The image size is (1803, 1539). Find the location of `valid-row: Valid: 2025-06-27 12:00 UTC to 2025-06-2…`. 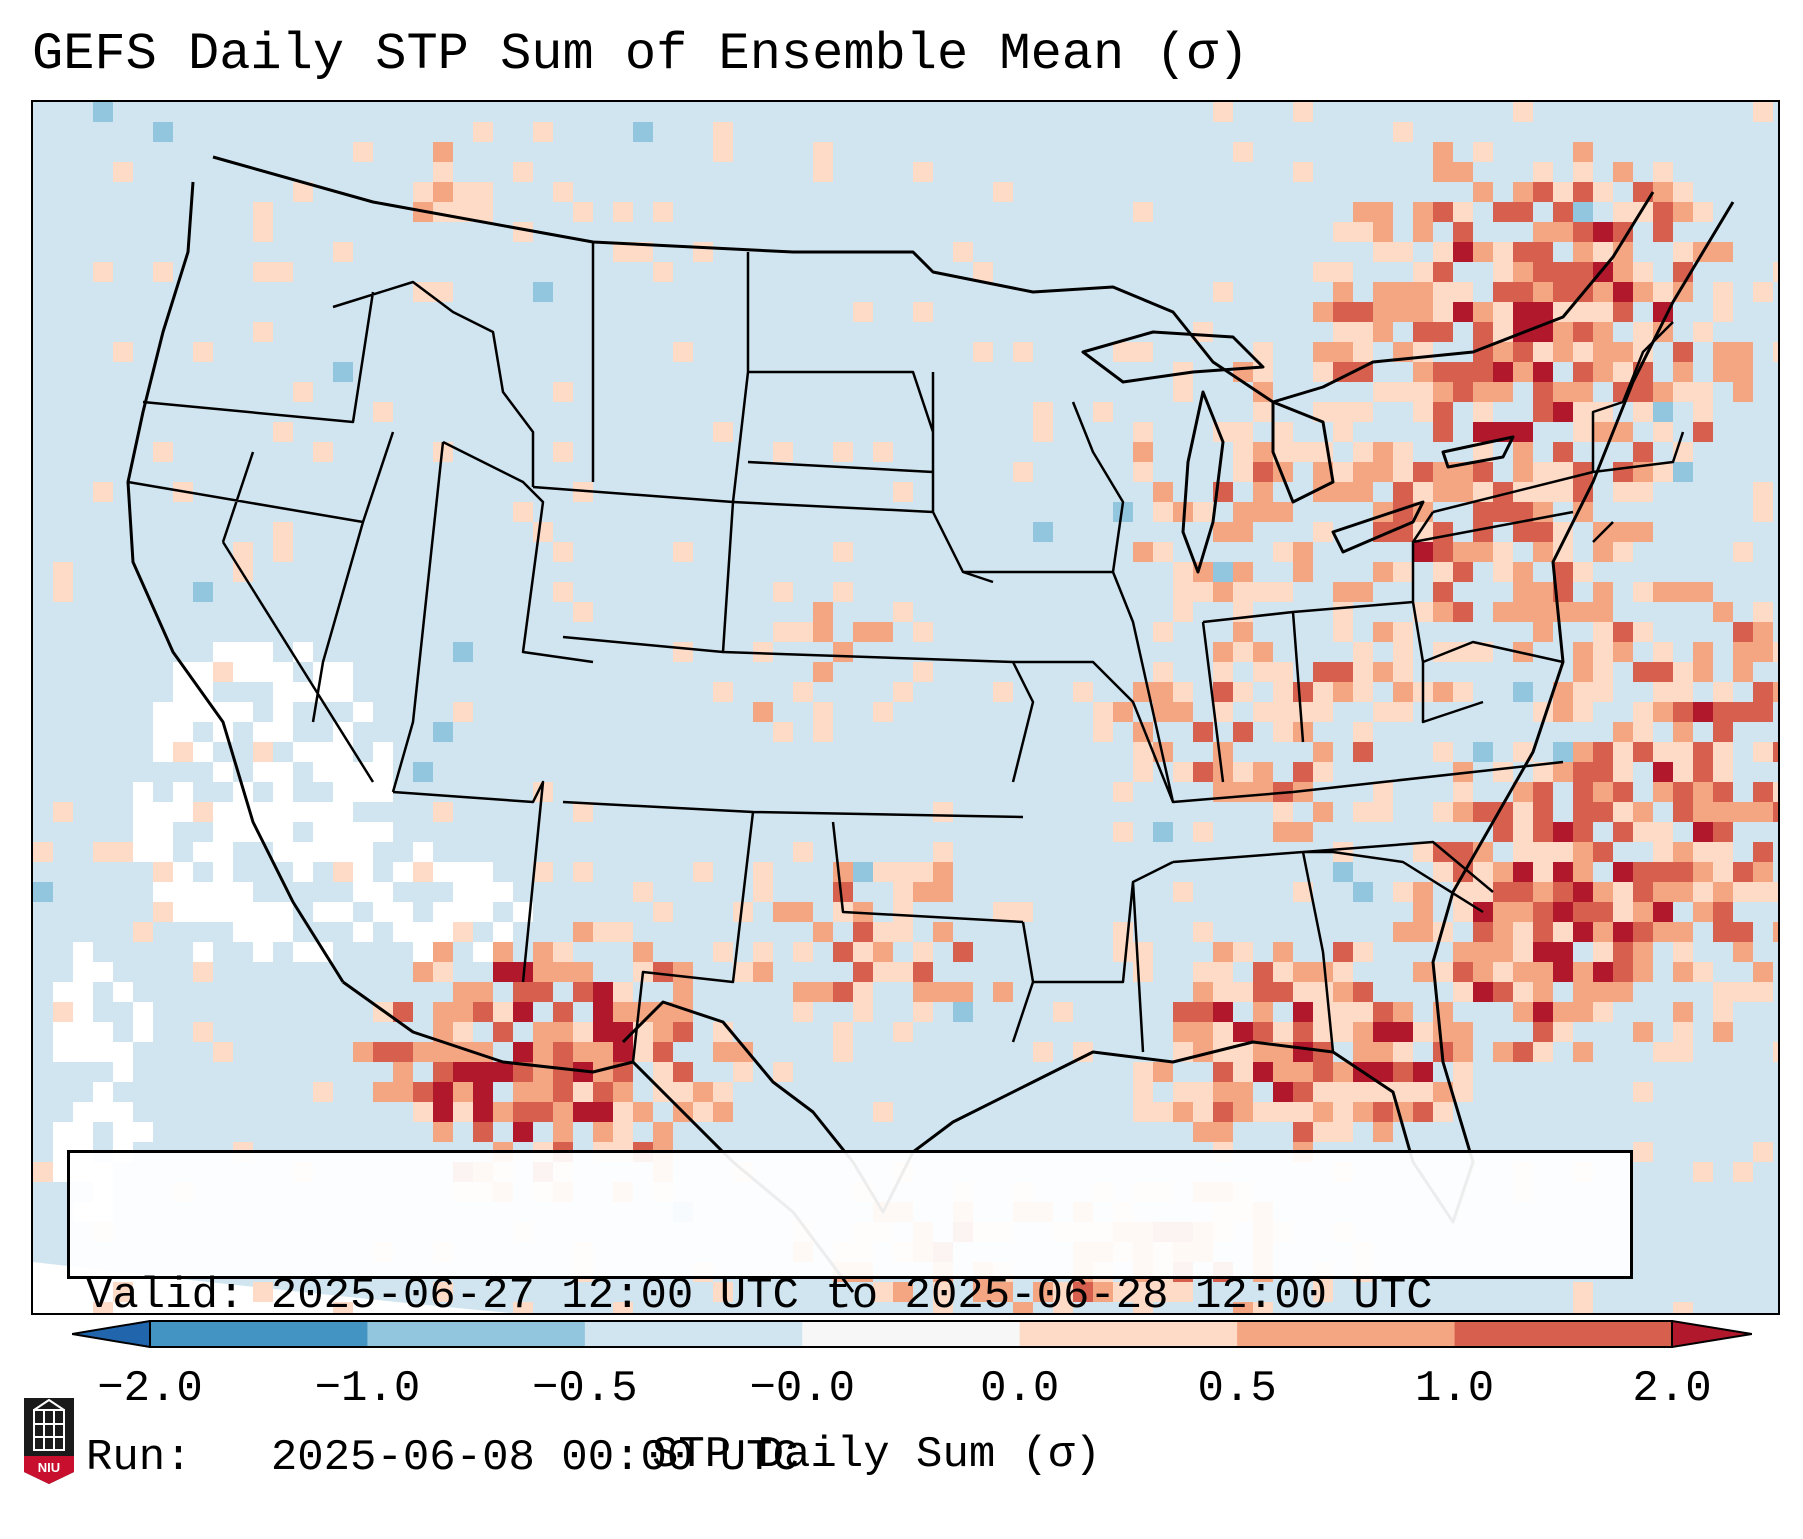

valid-row: Valid: 2025-06-27 12:00 UTC to 2025-06-2… is located at coordinates (858, 1296).